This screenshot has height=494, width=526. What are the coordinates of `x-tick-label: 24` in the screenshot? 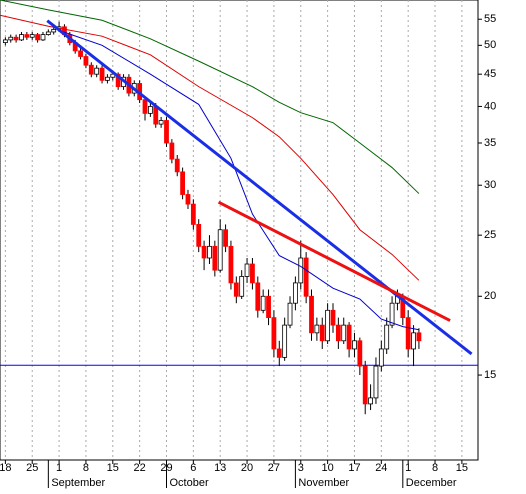 It's located at (381, 468).